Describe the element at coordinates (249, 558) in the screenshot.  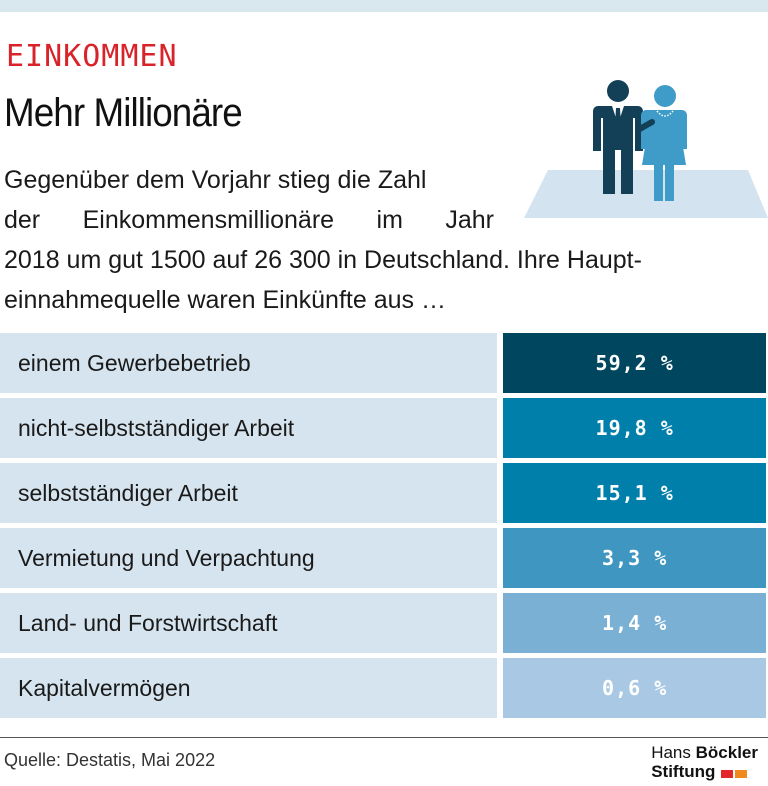
I see `category-label: Vermietung und Verpachtung` at that location.